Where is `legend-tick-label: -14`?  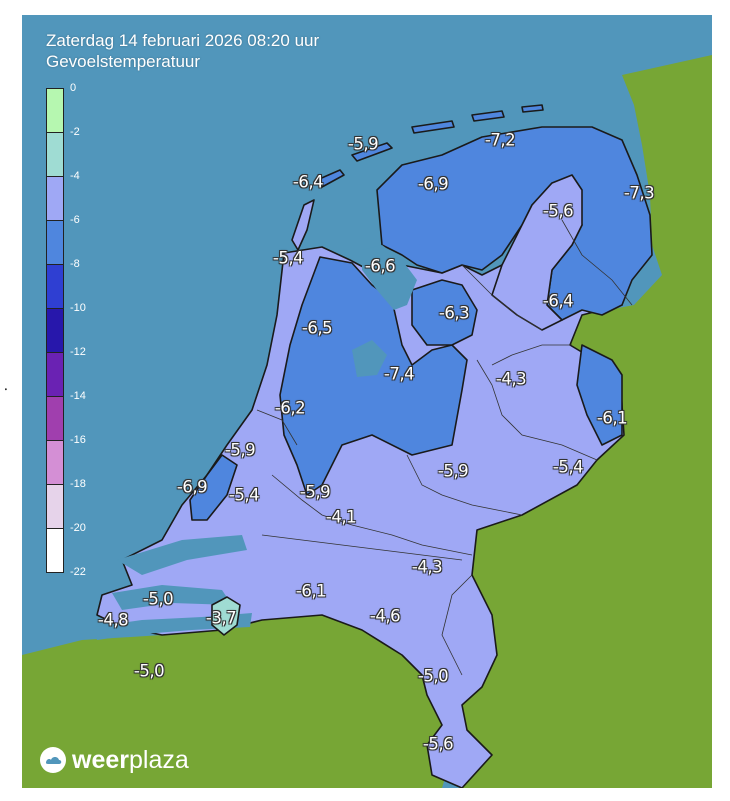 legend-tick-label: -14 is located at coordinates (78, 396).